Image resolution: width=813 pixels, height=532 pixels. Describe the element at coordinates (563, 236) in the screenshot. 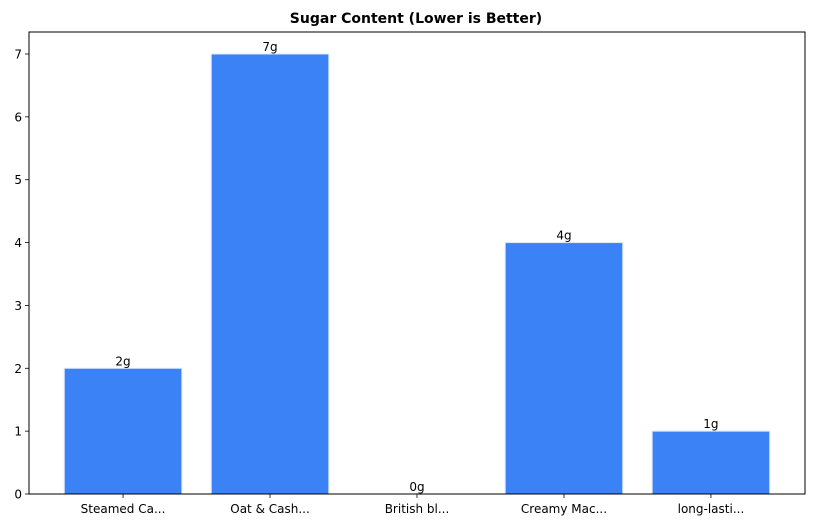

I see `data-label: 4g` at that location.